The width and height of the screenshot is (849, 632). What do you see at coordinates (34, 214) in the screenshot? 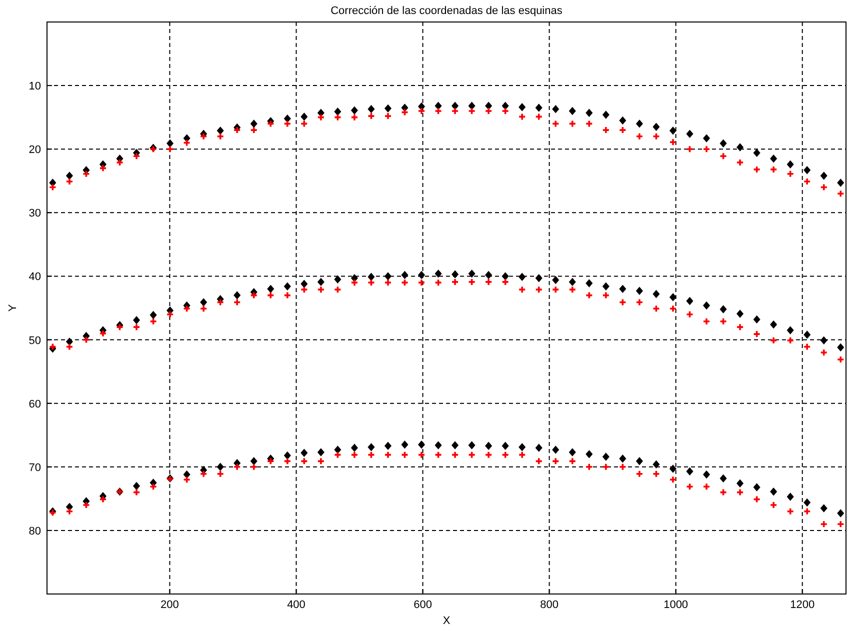
I see `y-tick-label: 30` at bounding box center [34, 214].